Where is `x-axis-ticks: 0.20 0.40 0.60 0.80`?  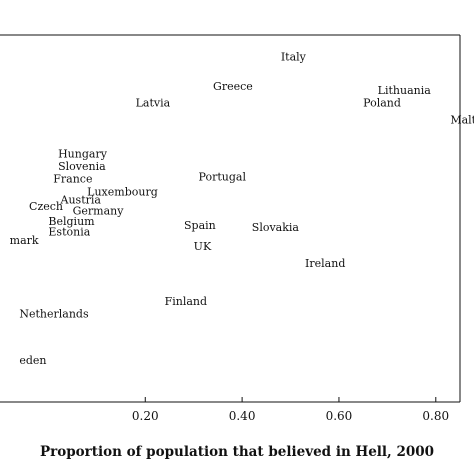 x-axis-ticks: 0.20 0.40 0.60 0.80 is located at coordinates (290, 410).